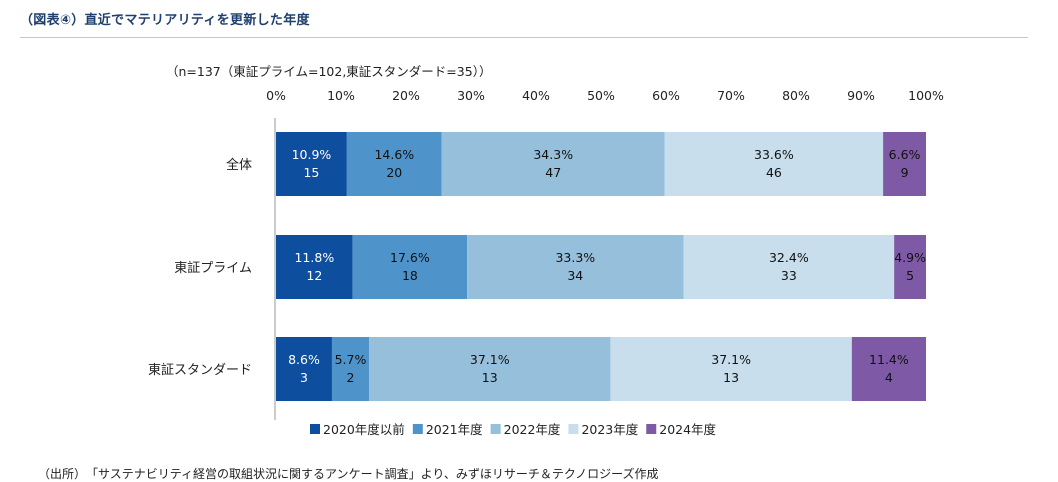 This screenshot has width=1058, height=482. Describe the element at coordinates (774, 172) in the screenshot. I see `segment-count-label: 46` at that location.